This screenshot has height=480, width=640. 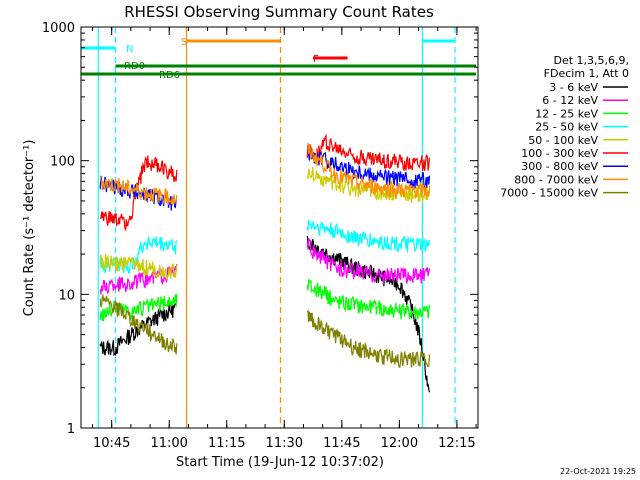 What do you see at coordinates (456, 443) in the screenshot?
I see `x-tick-label: 12:15` at bounding box center [456, 443].